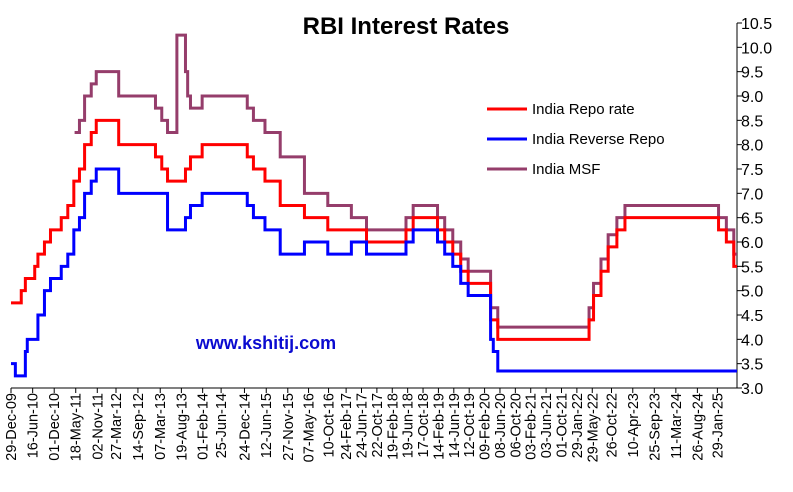  Describe the element at coordinates (470, 425) in the screenshot. I see `x-tick-label: 12-Oct-19` at that location.